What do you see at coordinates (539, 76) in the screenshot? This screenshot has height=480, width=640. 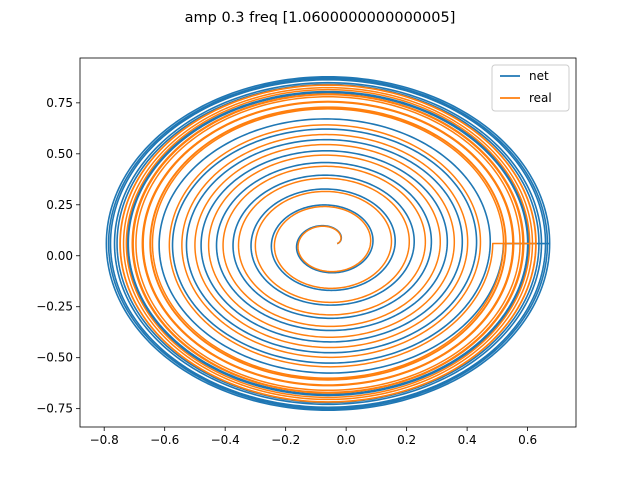 I see `legend-label-net: net` at bounding box center [539, 76].